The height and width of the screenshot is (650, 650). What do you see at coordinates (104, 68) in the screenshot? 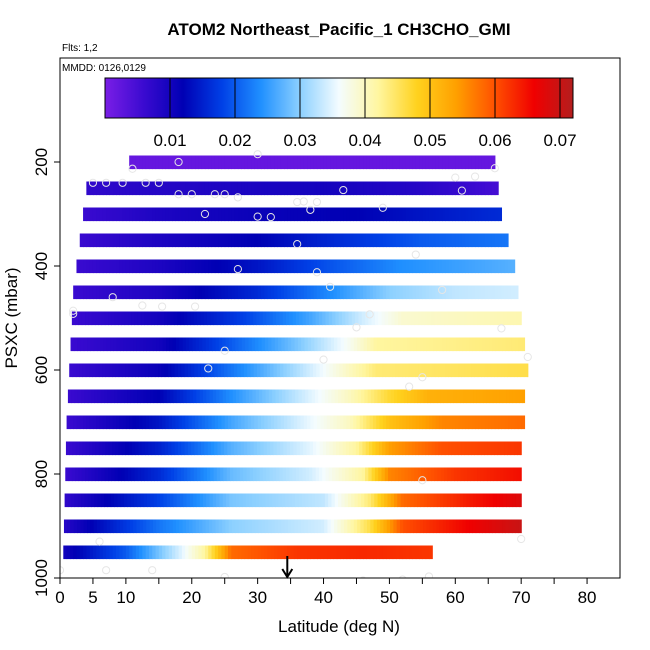
I see `date-note: MMDD: 0126,0129` at bounding box center [104, 68].